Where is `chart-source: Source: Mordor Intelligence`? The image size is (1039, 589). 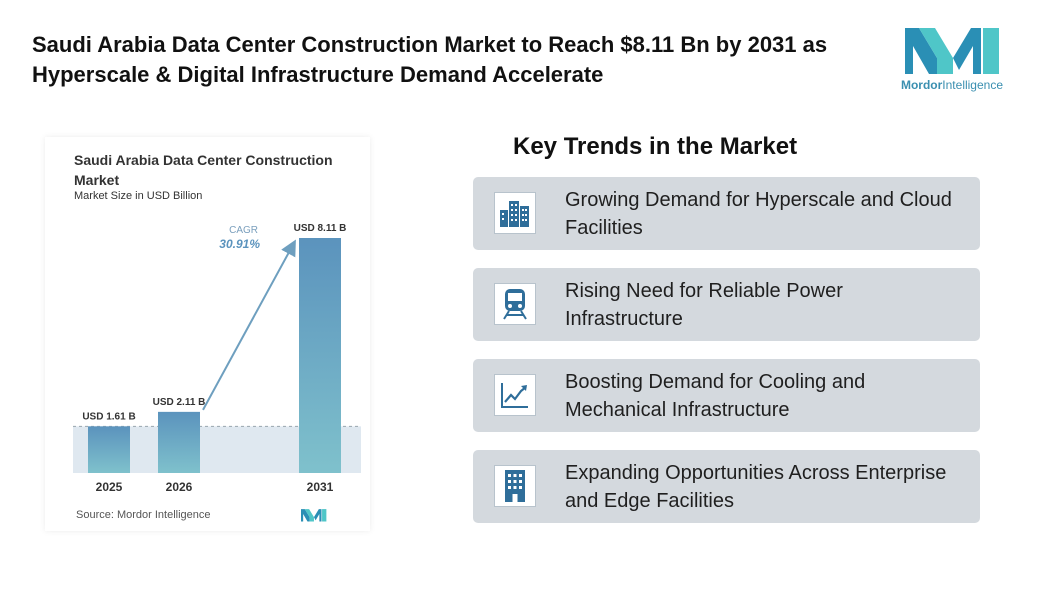
chart-source: Source: Mordor Intelligence is located at coordinates (143, 515).